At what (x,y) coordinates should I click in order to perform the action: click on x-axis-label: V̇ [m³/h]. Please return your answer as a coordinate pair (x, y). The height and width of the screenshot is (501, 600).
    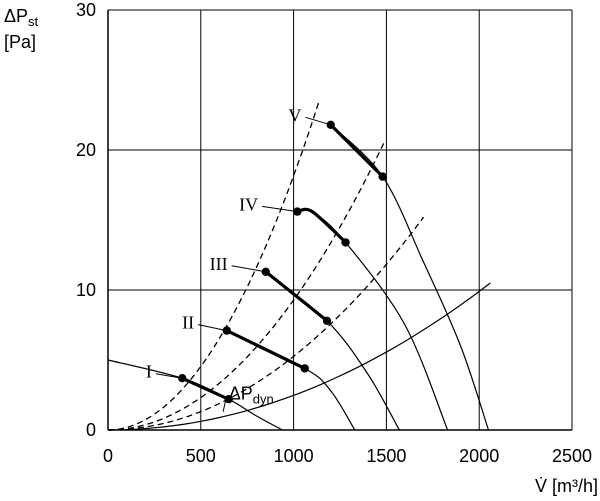
    Looking at the image, I should click on (566, 486).